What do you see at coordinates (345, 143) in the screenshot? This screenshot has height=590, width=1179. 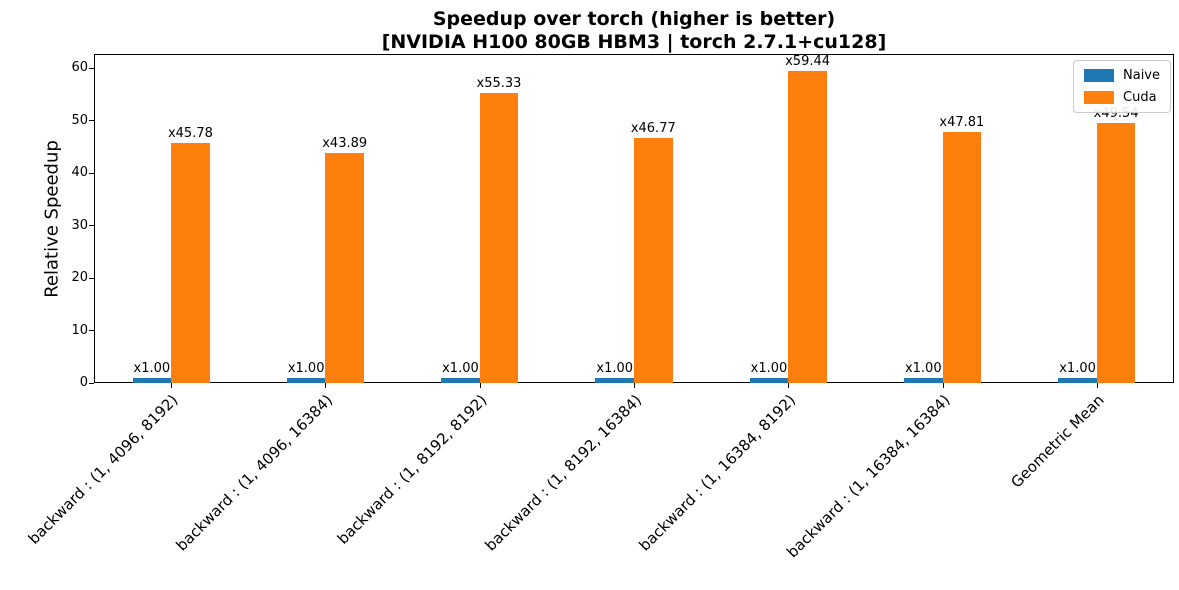 I see `bar-value-label: x43.89` at bounding box center [345, 143].